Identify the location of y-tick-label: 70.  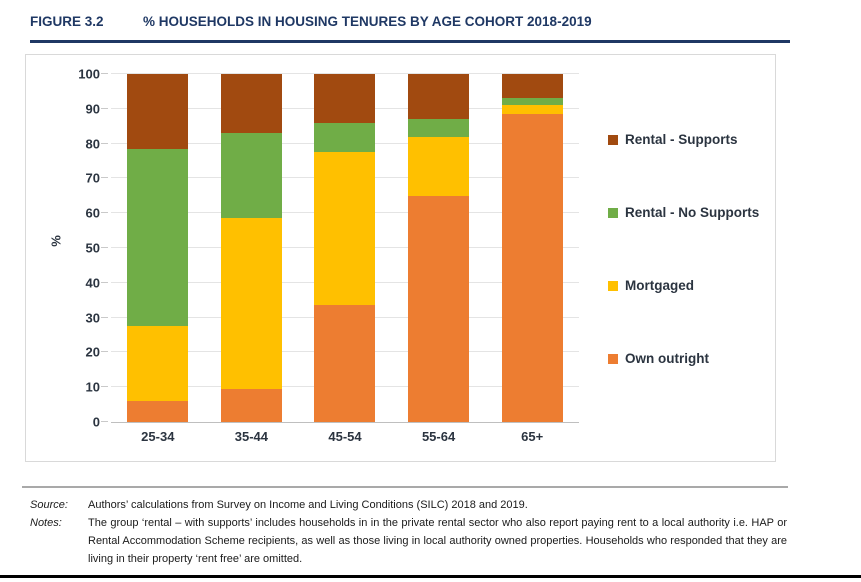
(92, 178).